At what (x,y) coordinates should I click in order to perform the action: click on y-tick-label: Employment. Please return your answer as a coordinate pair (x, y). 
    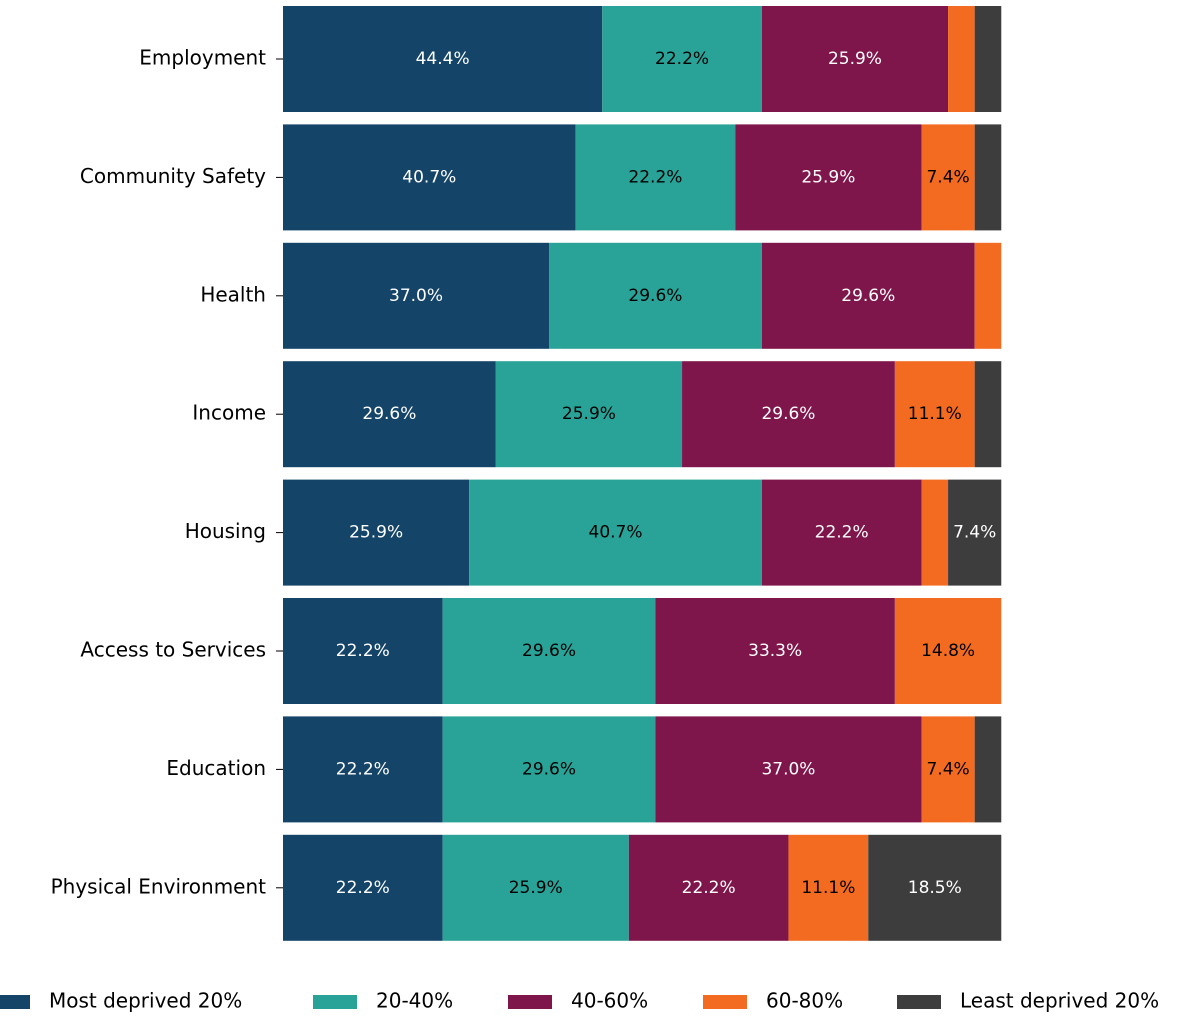
    Looking at the image, I should click on (202, 58).